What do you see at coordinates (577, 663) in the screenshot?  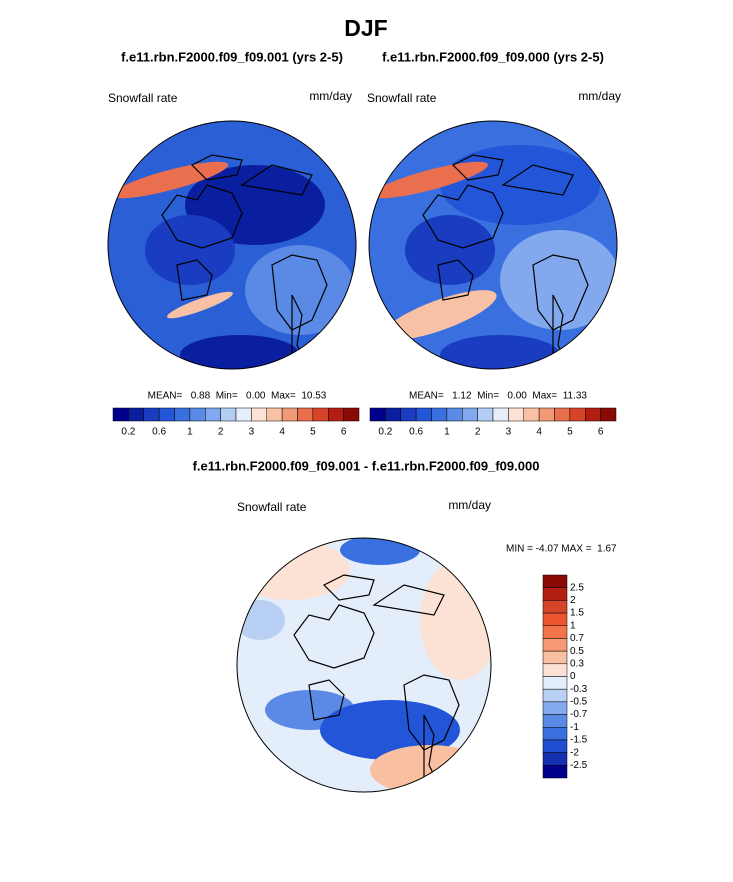 I see `colorbar-label: 0.3` at bounding box center [577, 663].